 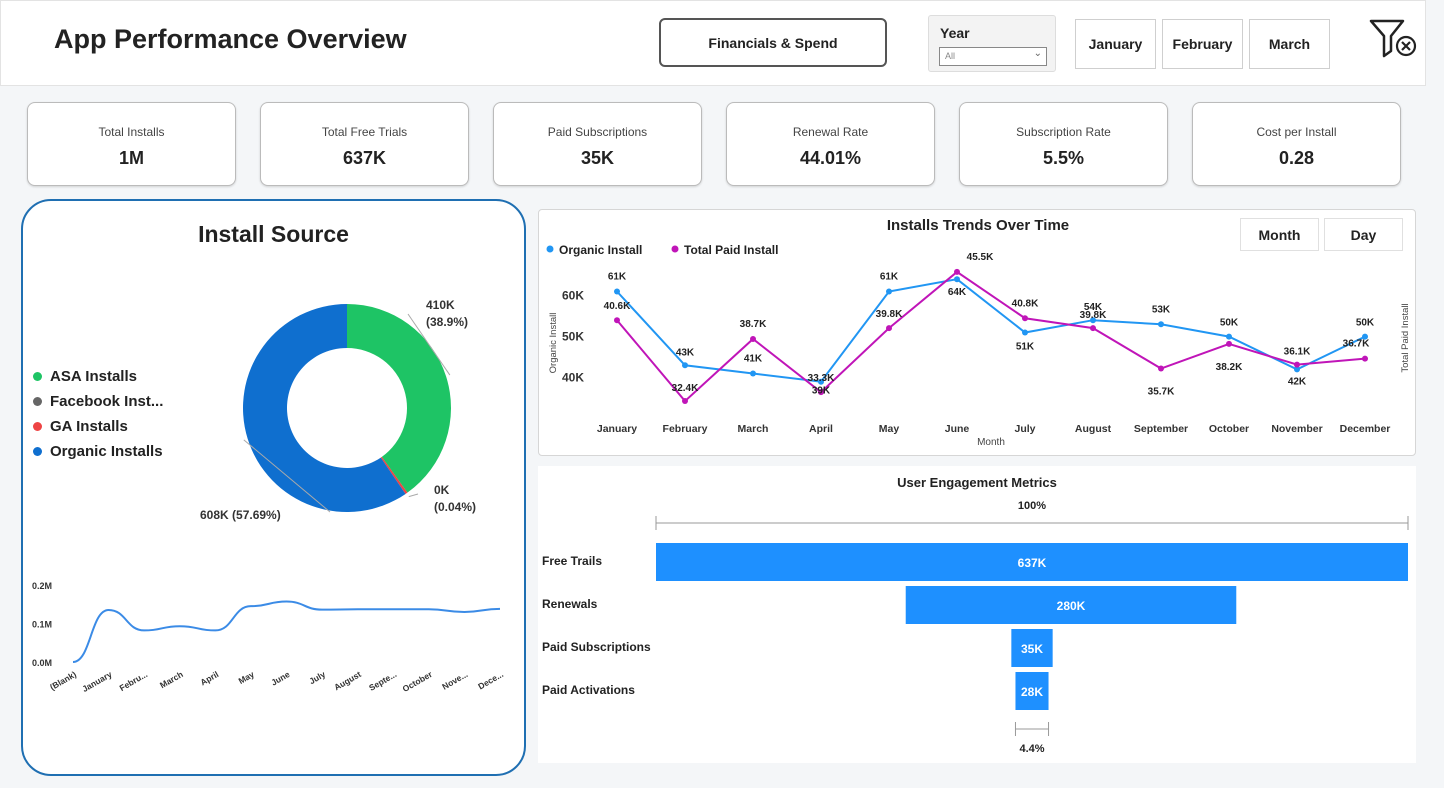 I want to click on x-tick-label: June, so click(x=957, y=429).